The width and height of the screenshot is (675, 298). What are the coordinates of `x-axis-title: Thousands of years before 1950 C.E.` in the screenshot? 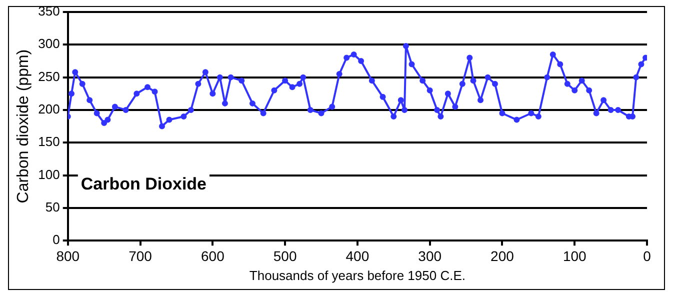 It's located at (357, 275).